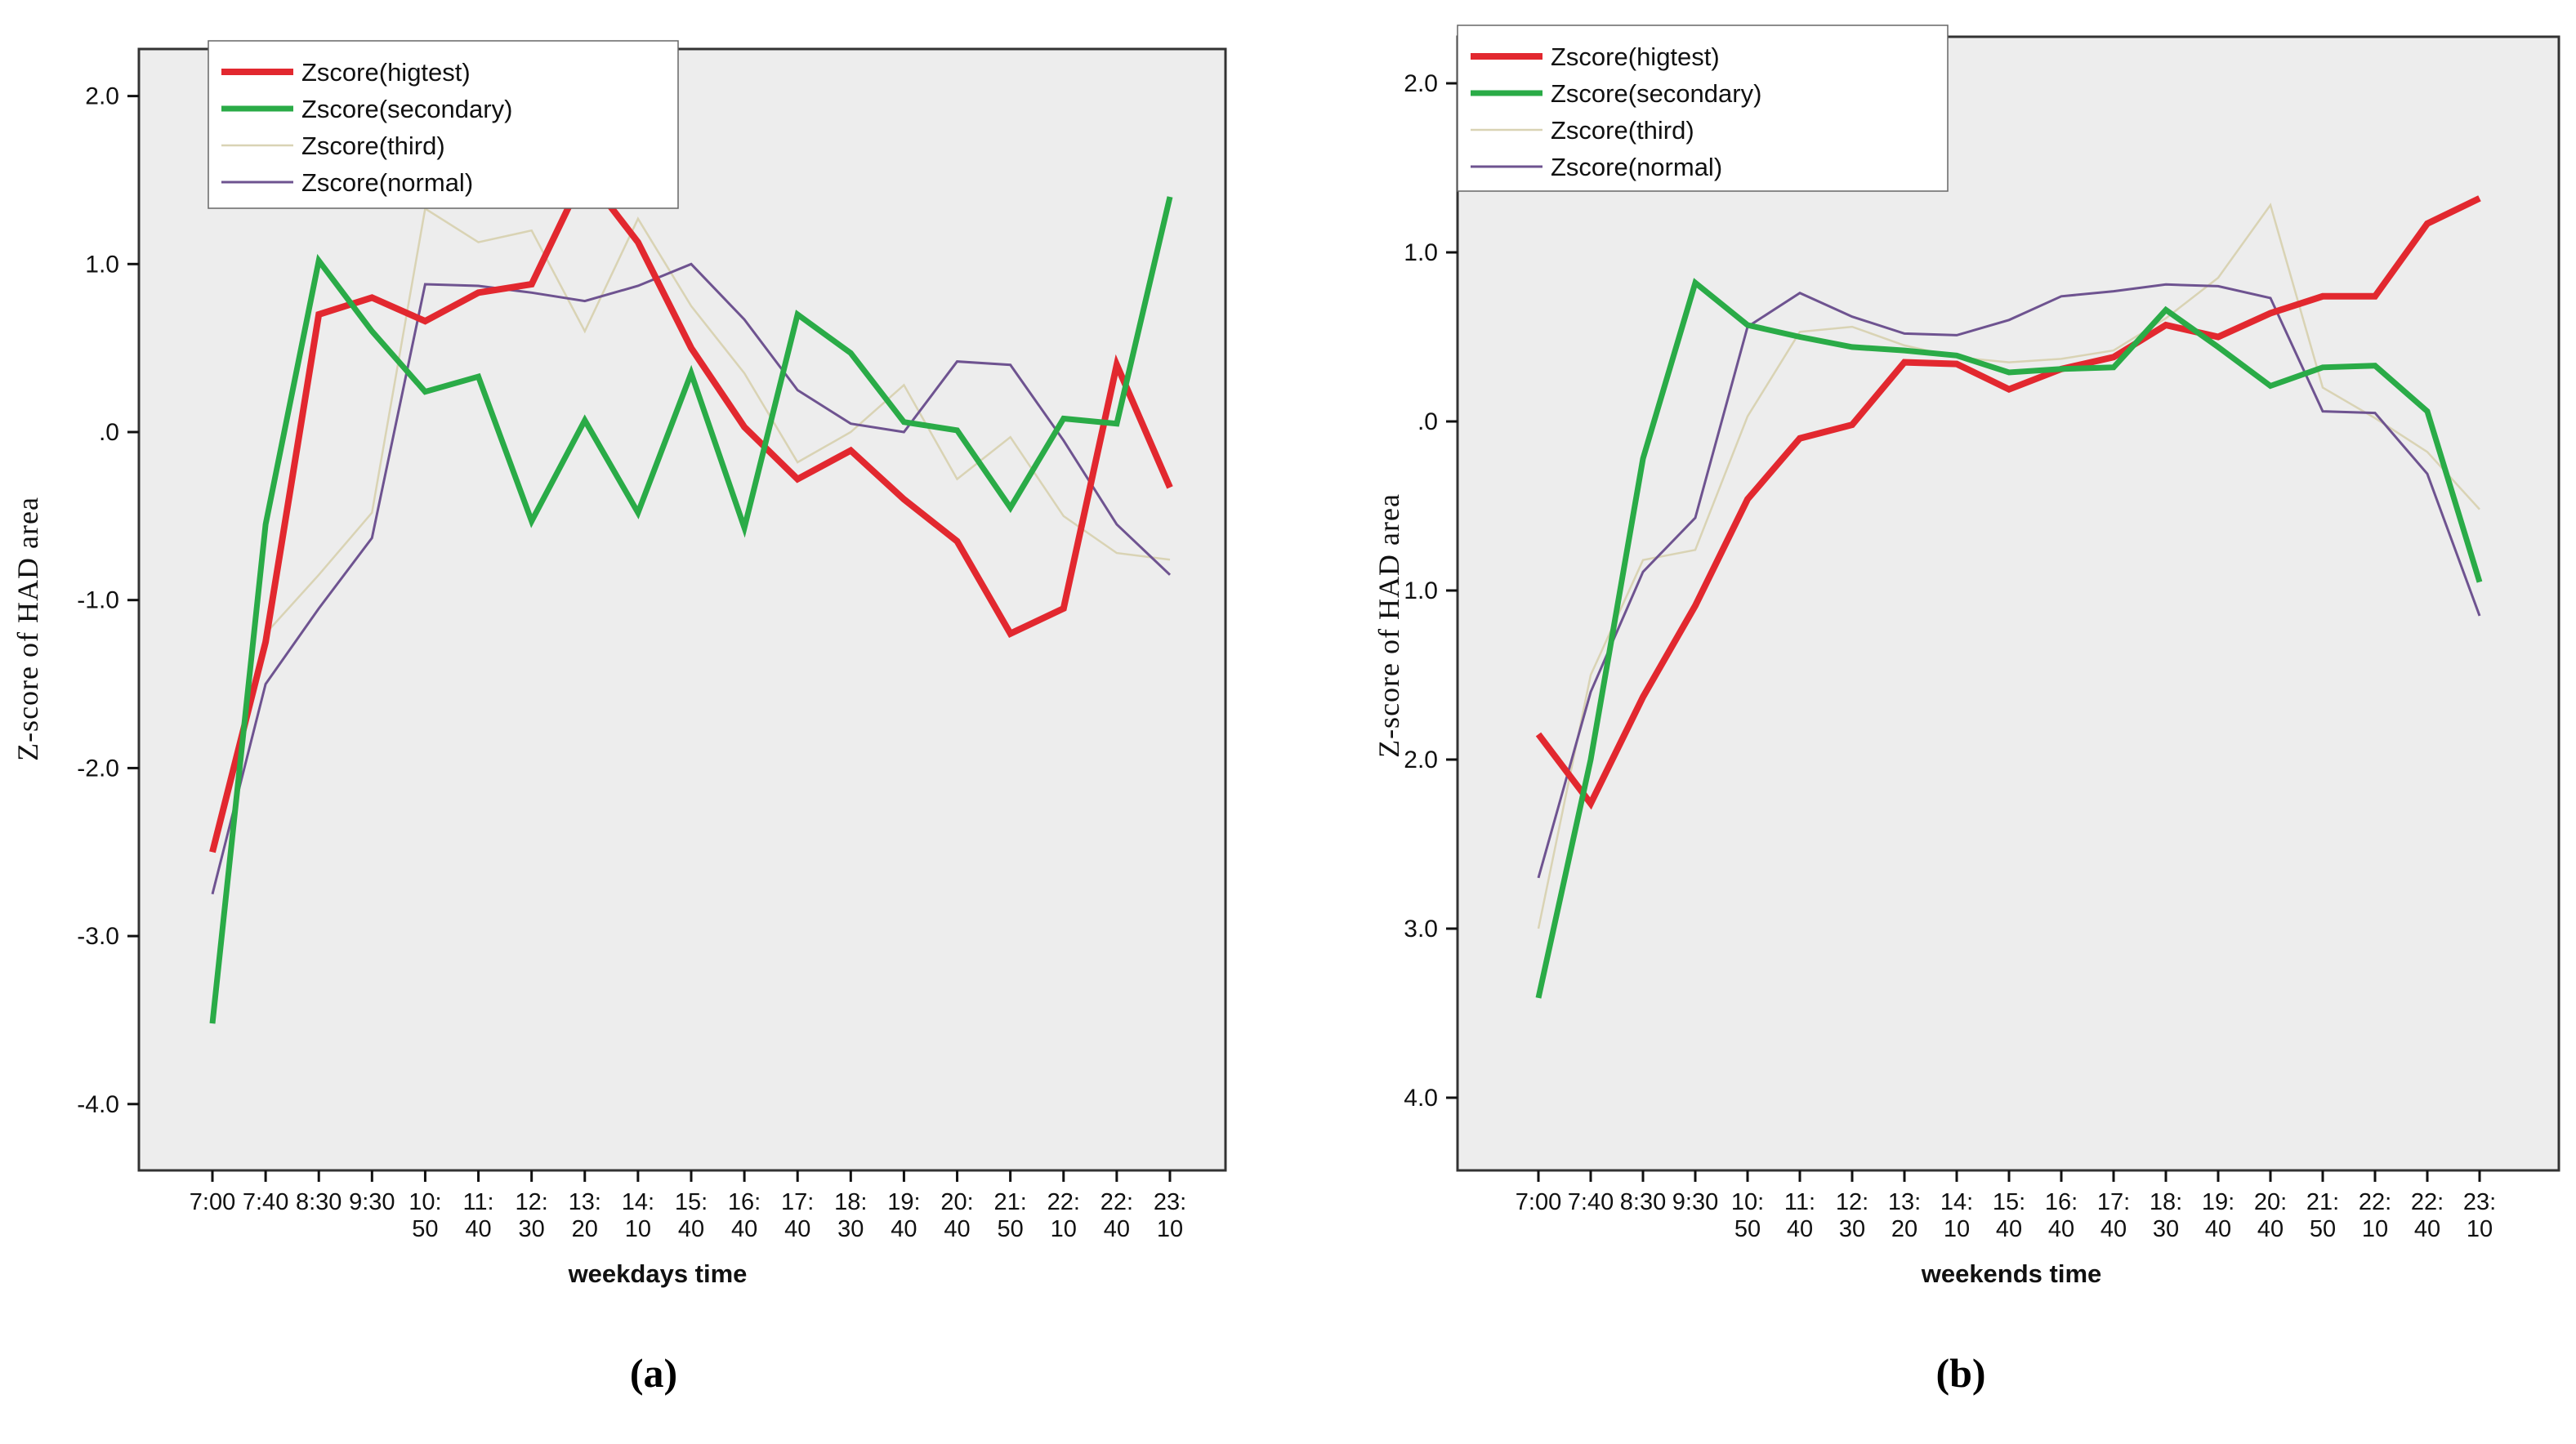  I want to click on y-tick-label-b: 3.0, so click(1421, 929).